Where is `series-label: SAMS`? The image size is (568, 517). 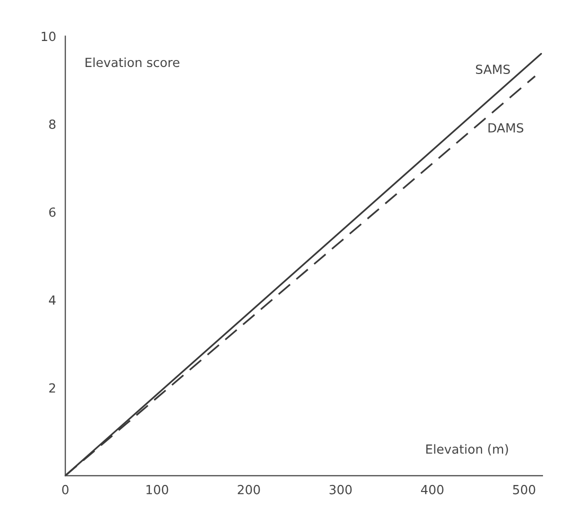
series-label: SAMS is located at coordinates (493, 69).